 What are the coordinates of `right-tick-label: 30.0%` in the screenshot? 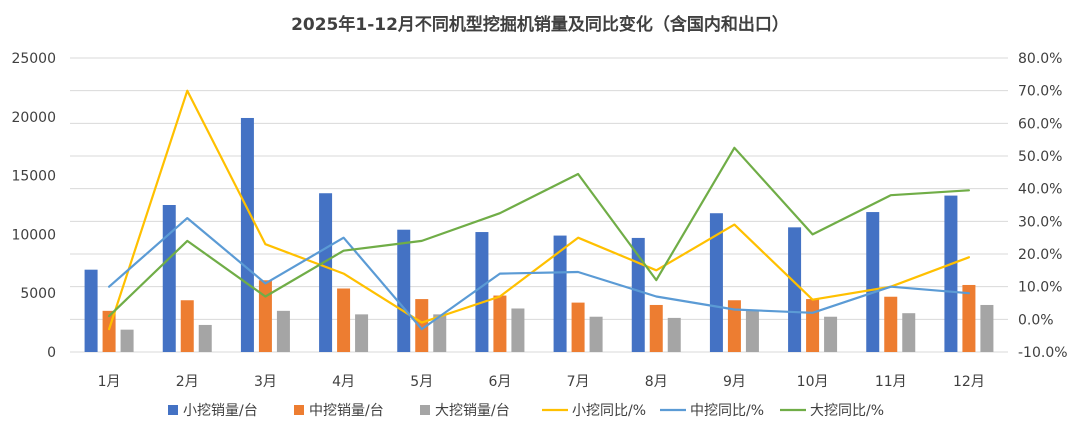 It's located at (1040, 222).